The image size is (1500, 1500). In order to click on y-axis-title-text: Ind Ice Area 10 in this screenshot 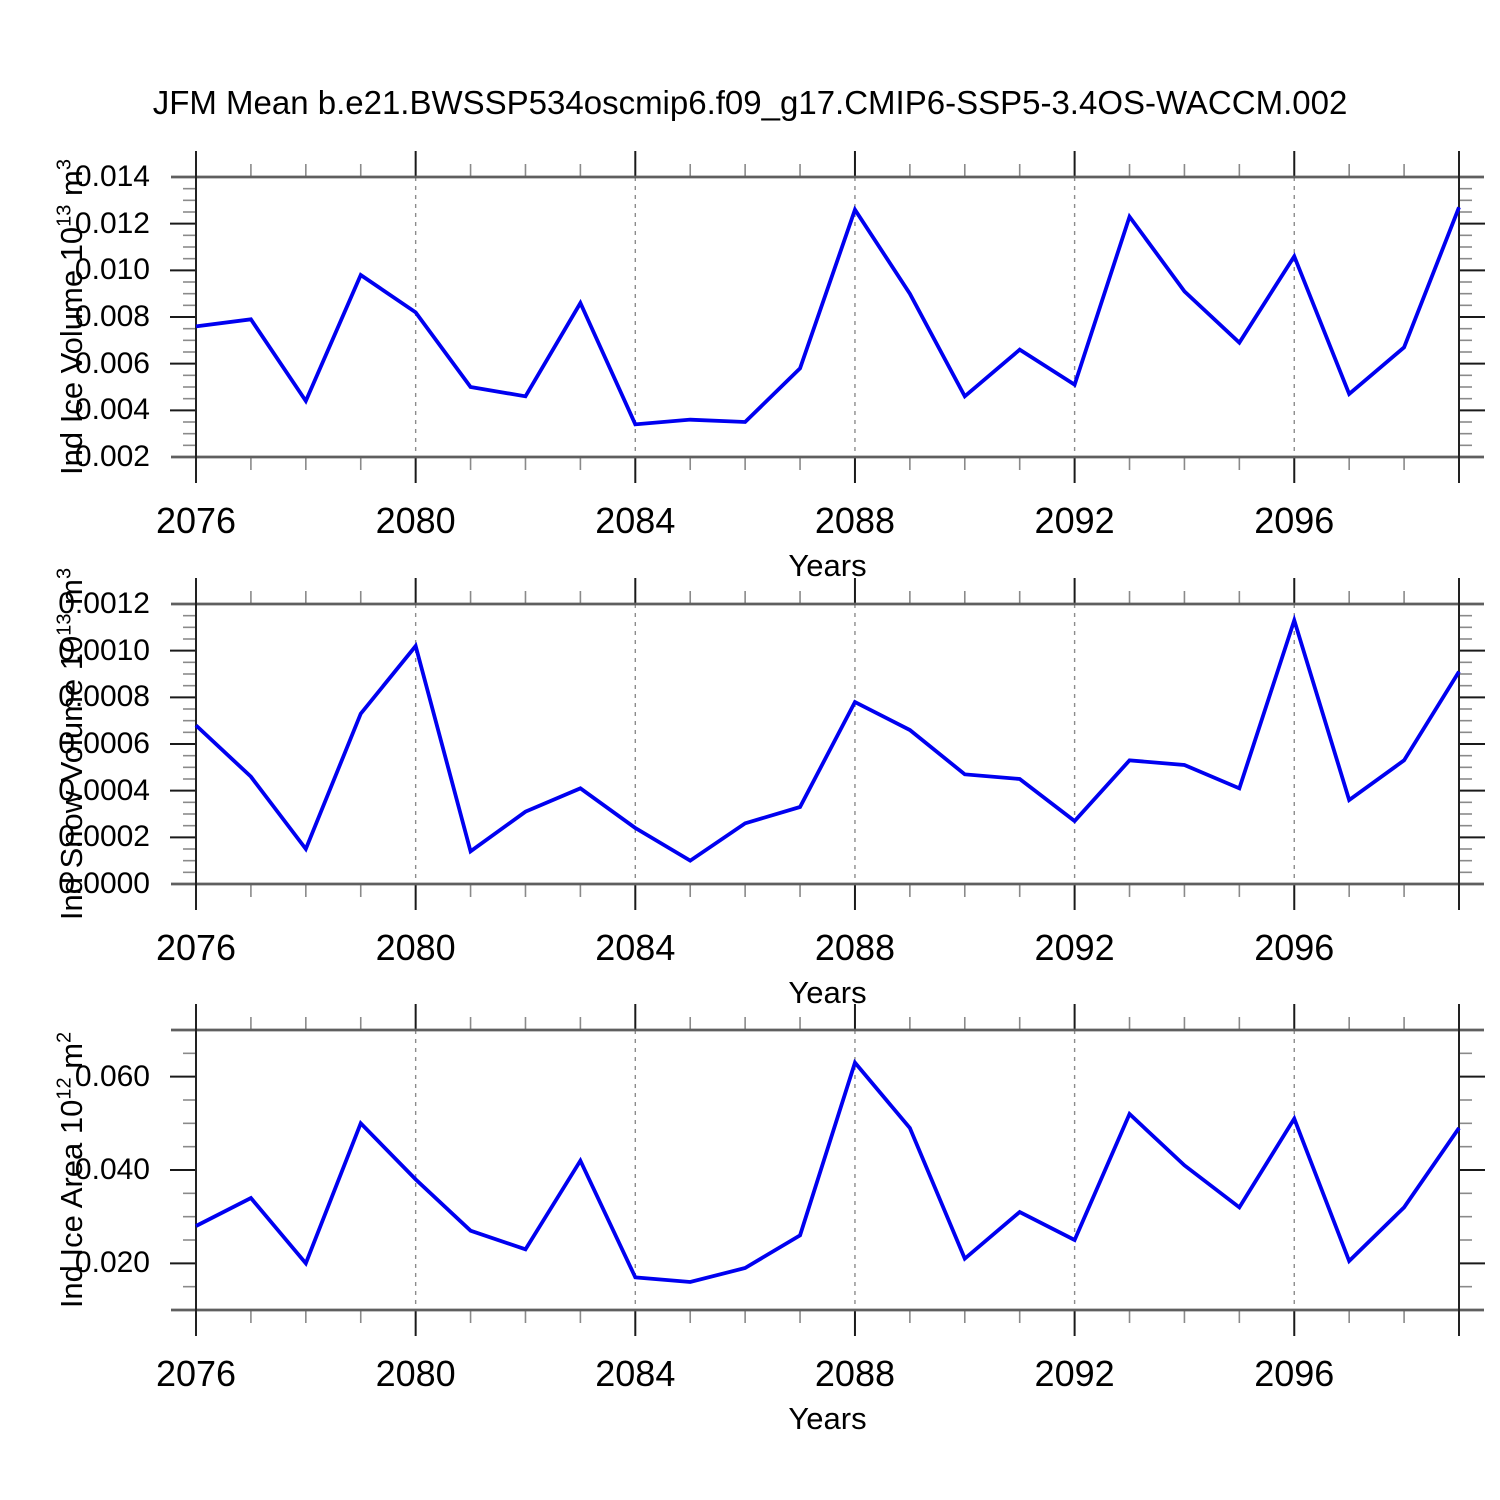, I will do `click(71, 1204)`.